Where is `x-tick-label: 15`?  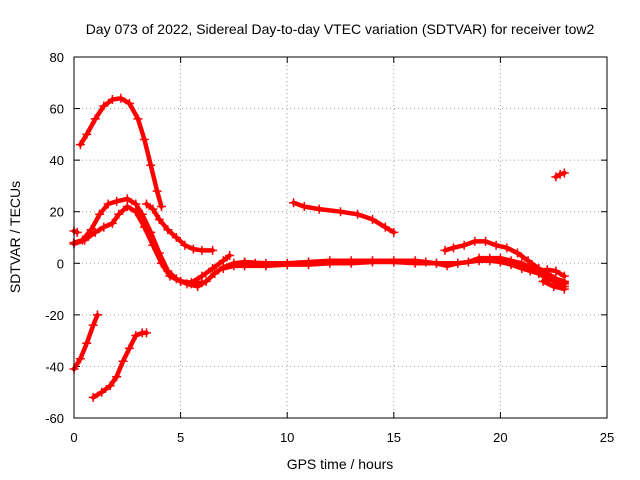
x-tick-label: 15 is located at coordinates (394, 437).